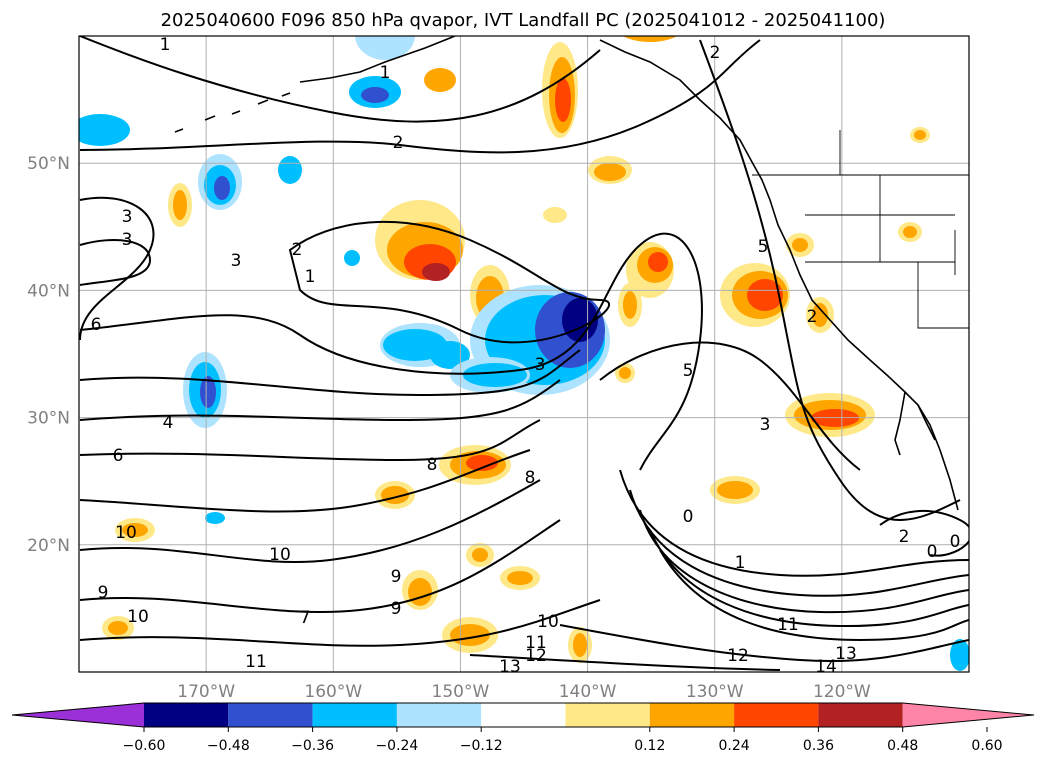 This screenshot has height=765, width=1047. I want to click on political-borders, so click(860, 229).